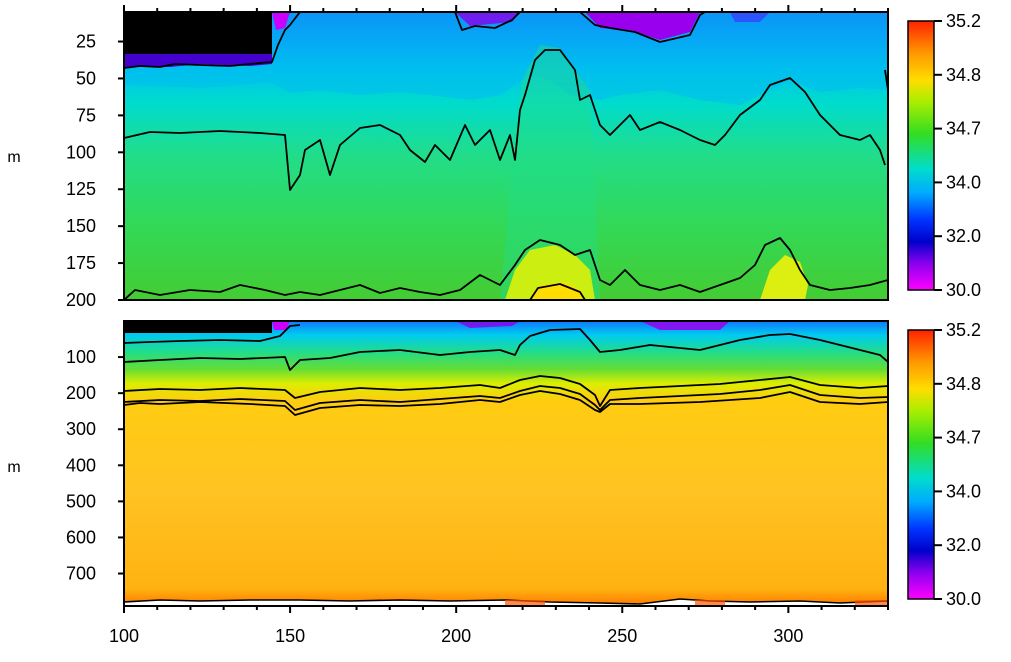 This screenshot has height=662, width=1011. I want to click on bottom-y-tick-label: 100, so click(81, 357).